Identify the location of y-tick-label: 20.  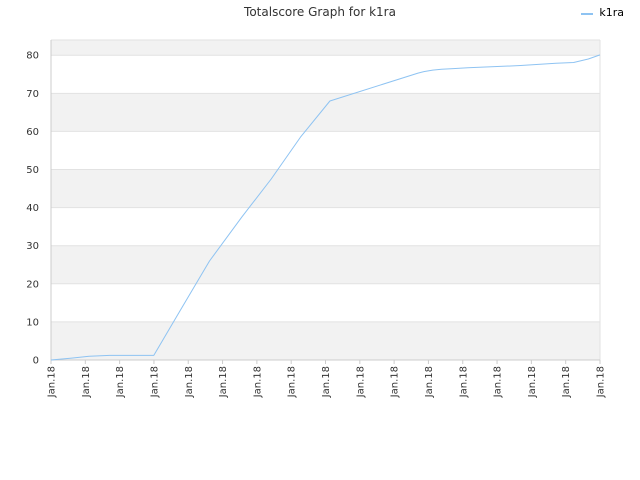
(32, 284).